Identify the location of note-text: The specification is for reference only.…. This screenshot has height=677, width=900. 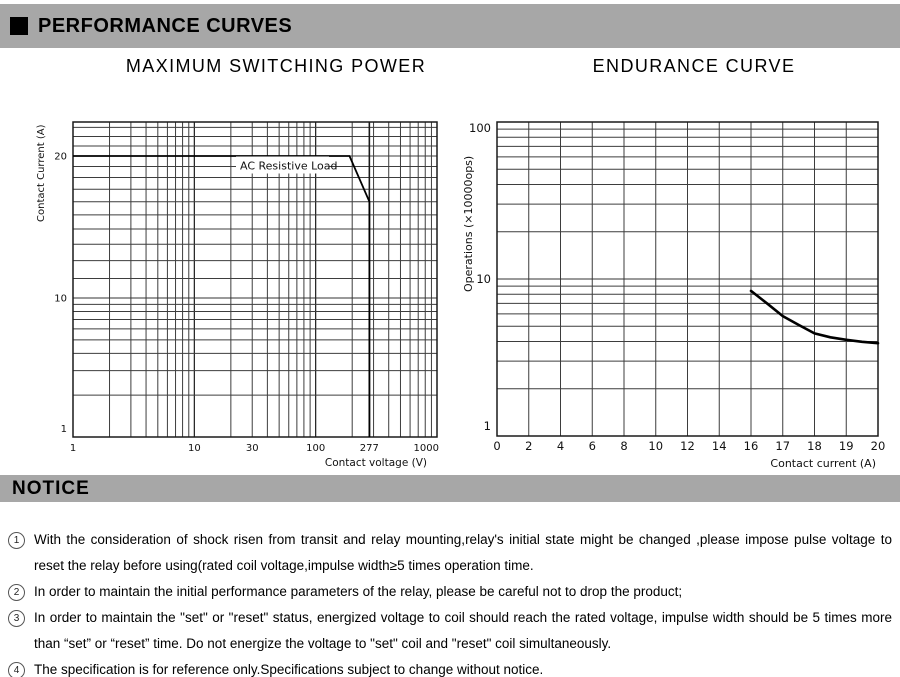
(289, 669).